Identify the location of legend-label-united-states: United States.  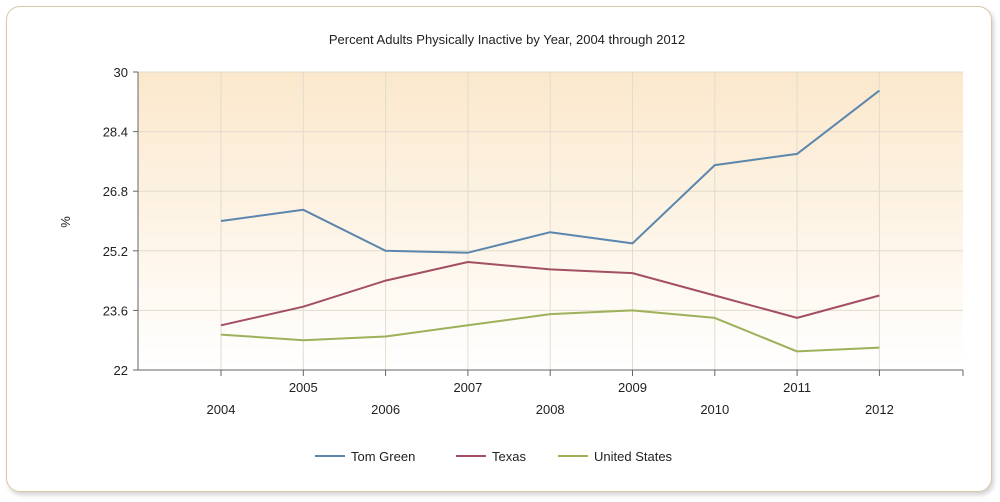
(633, 456).